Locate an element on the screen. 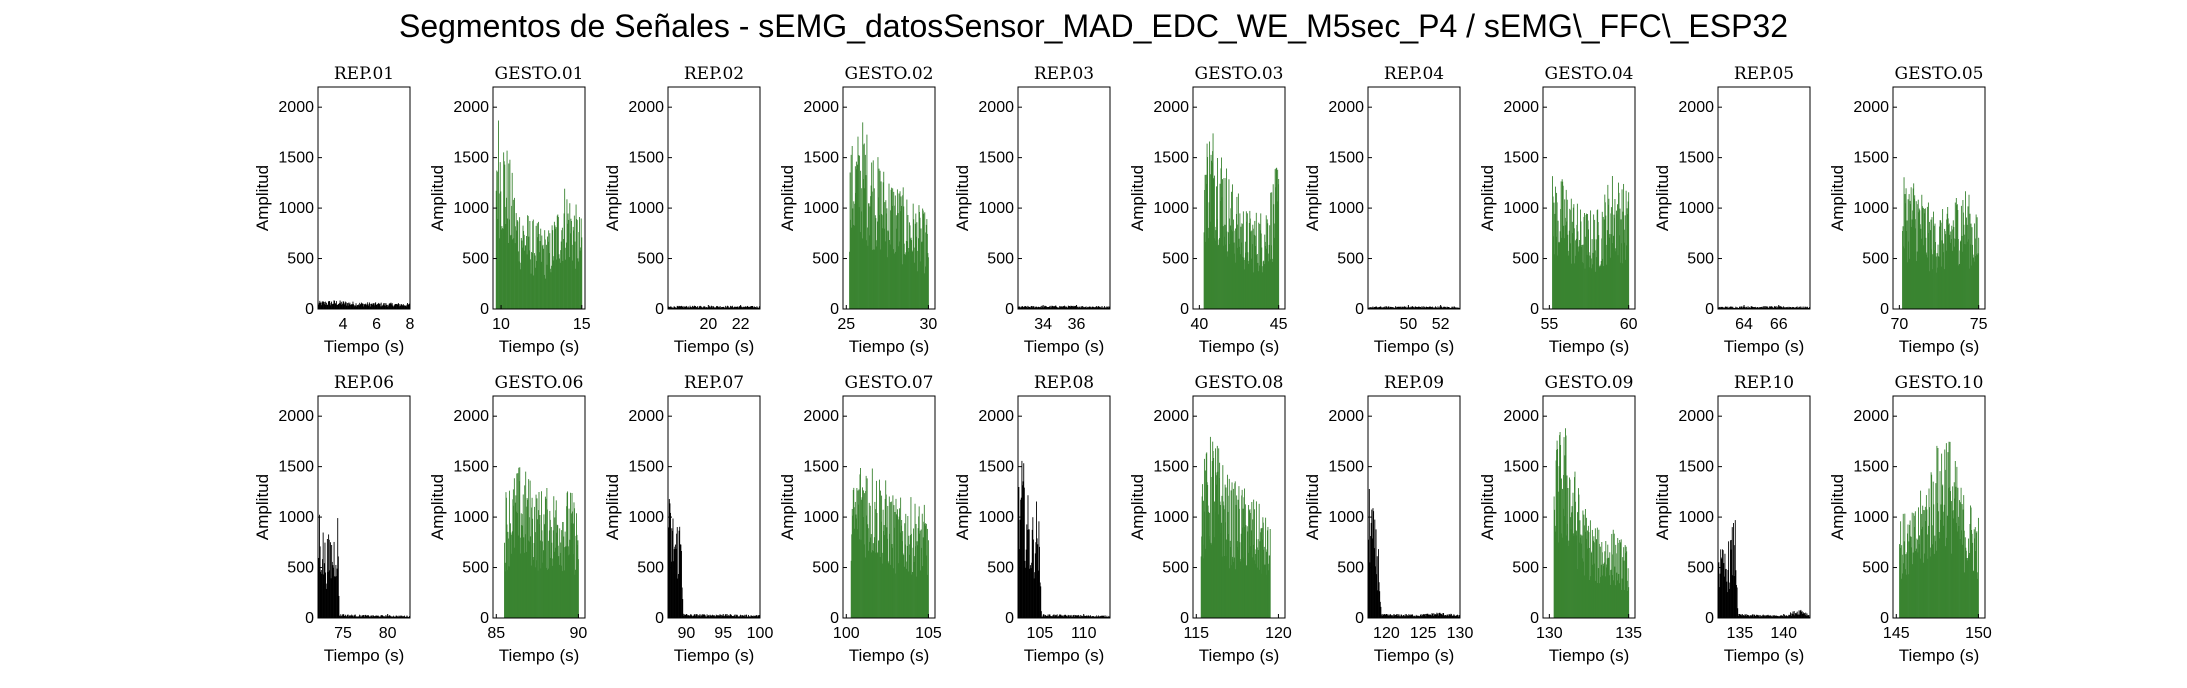  subplot-title: GESTO.10 is located at coordinates (1939, 383).